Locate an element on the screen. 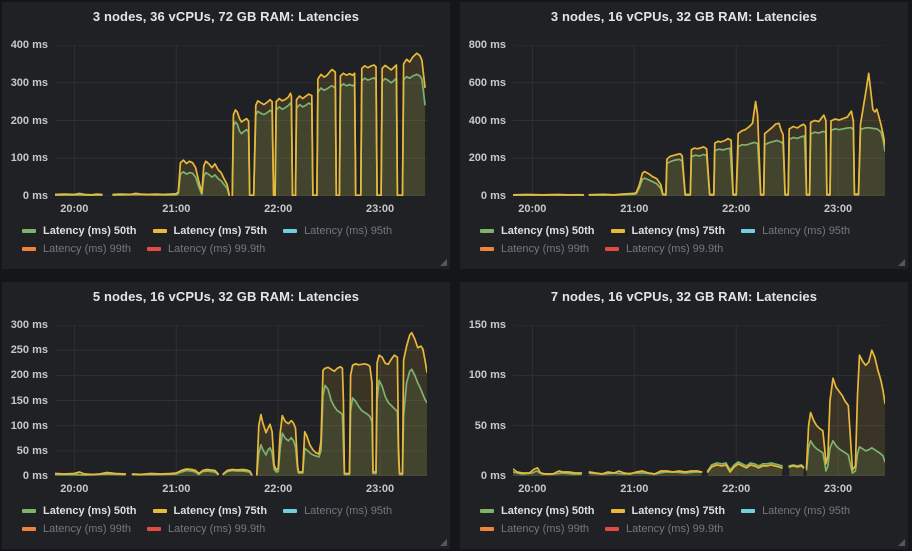  y-tick-label: 400 ms is located at coordinates (487, 120).